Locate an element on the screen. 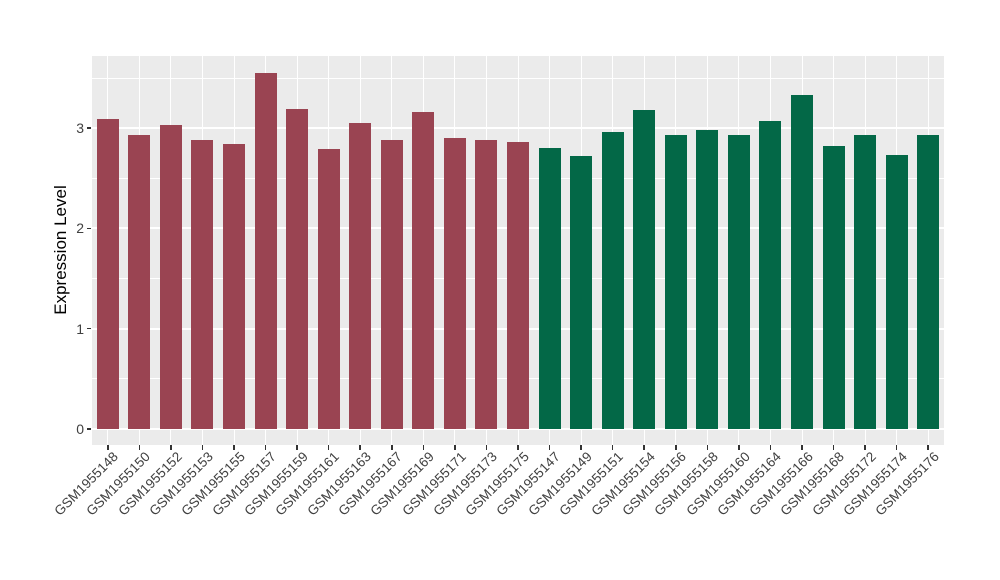 Image resolution: width=1000 pixels, height=580 pixels. bar-GSM1955175 is located at coordinates (518, 285).